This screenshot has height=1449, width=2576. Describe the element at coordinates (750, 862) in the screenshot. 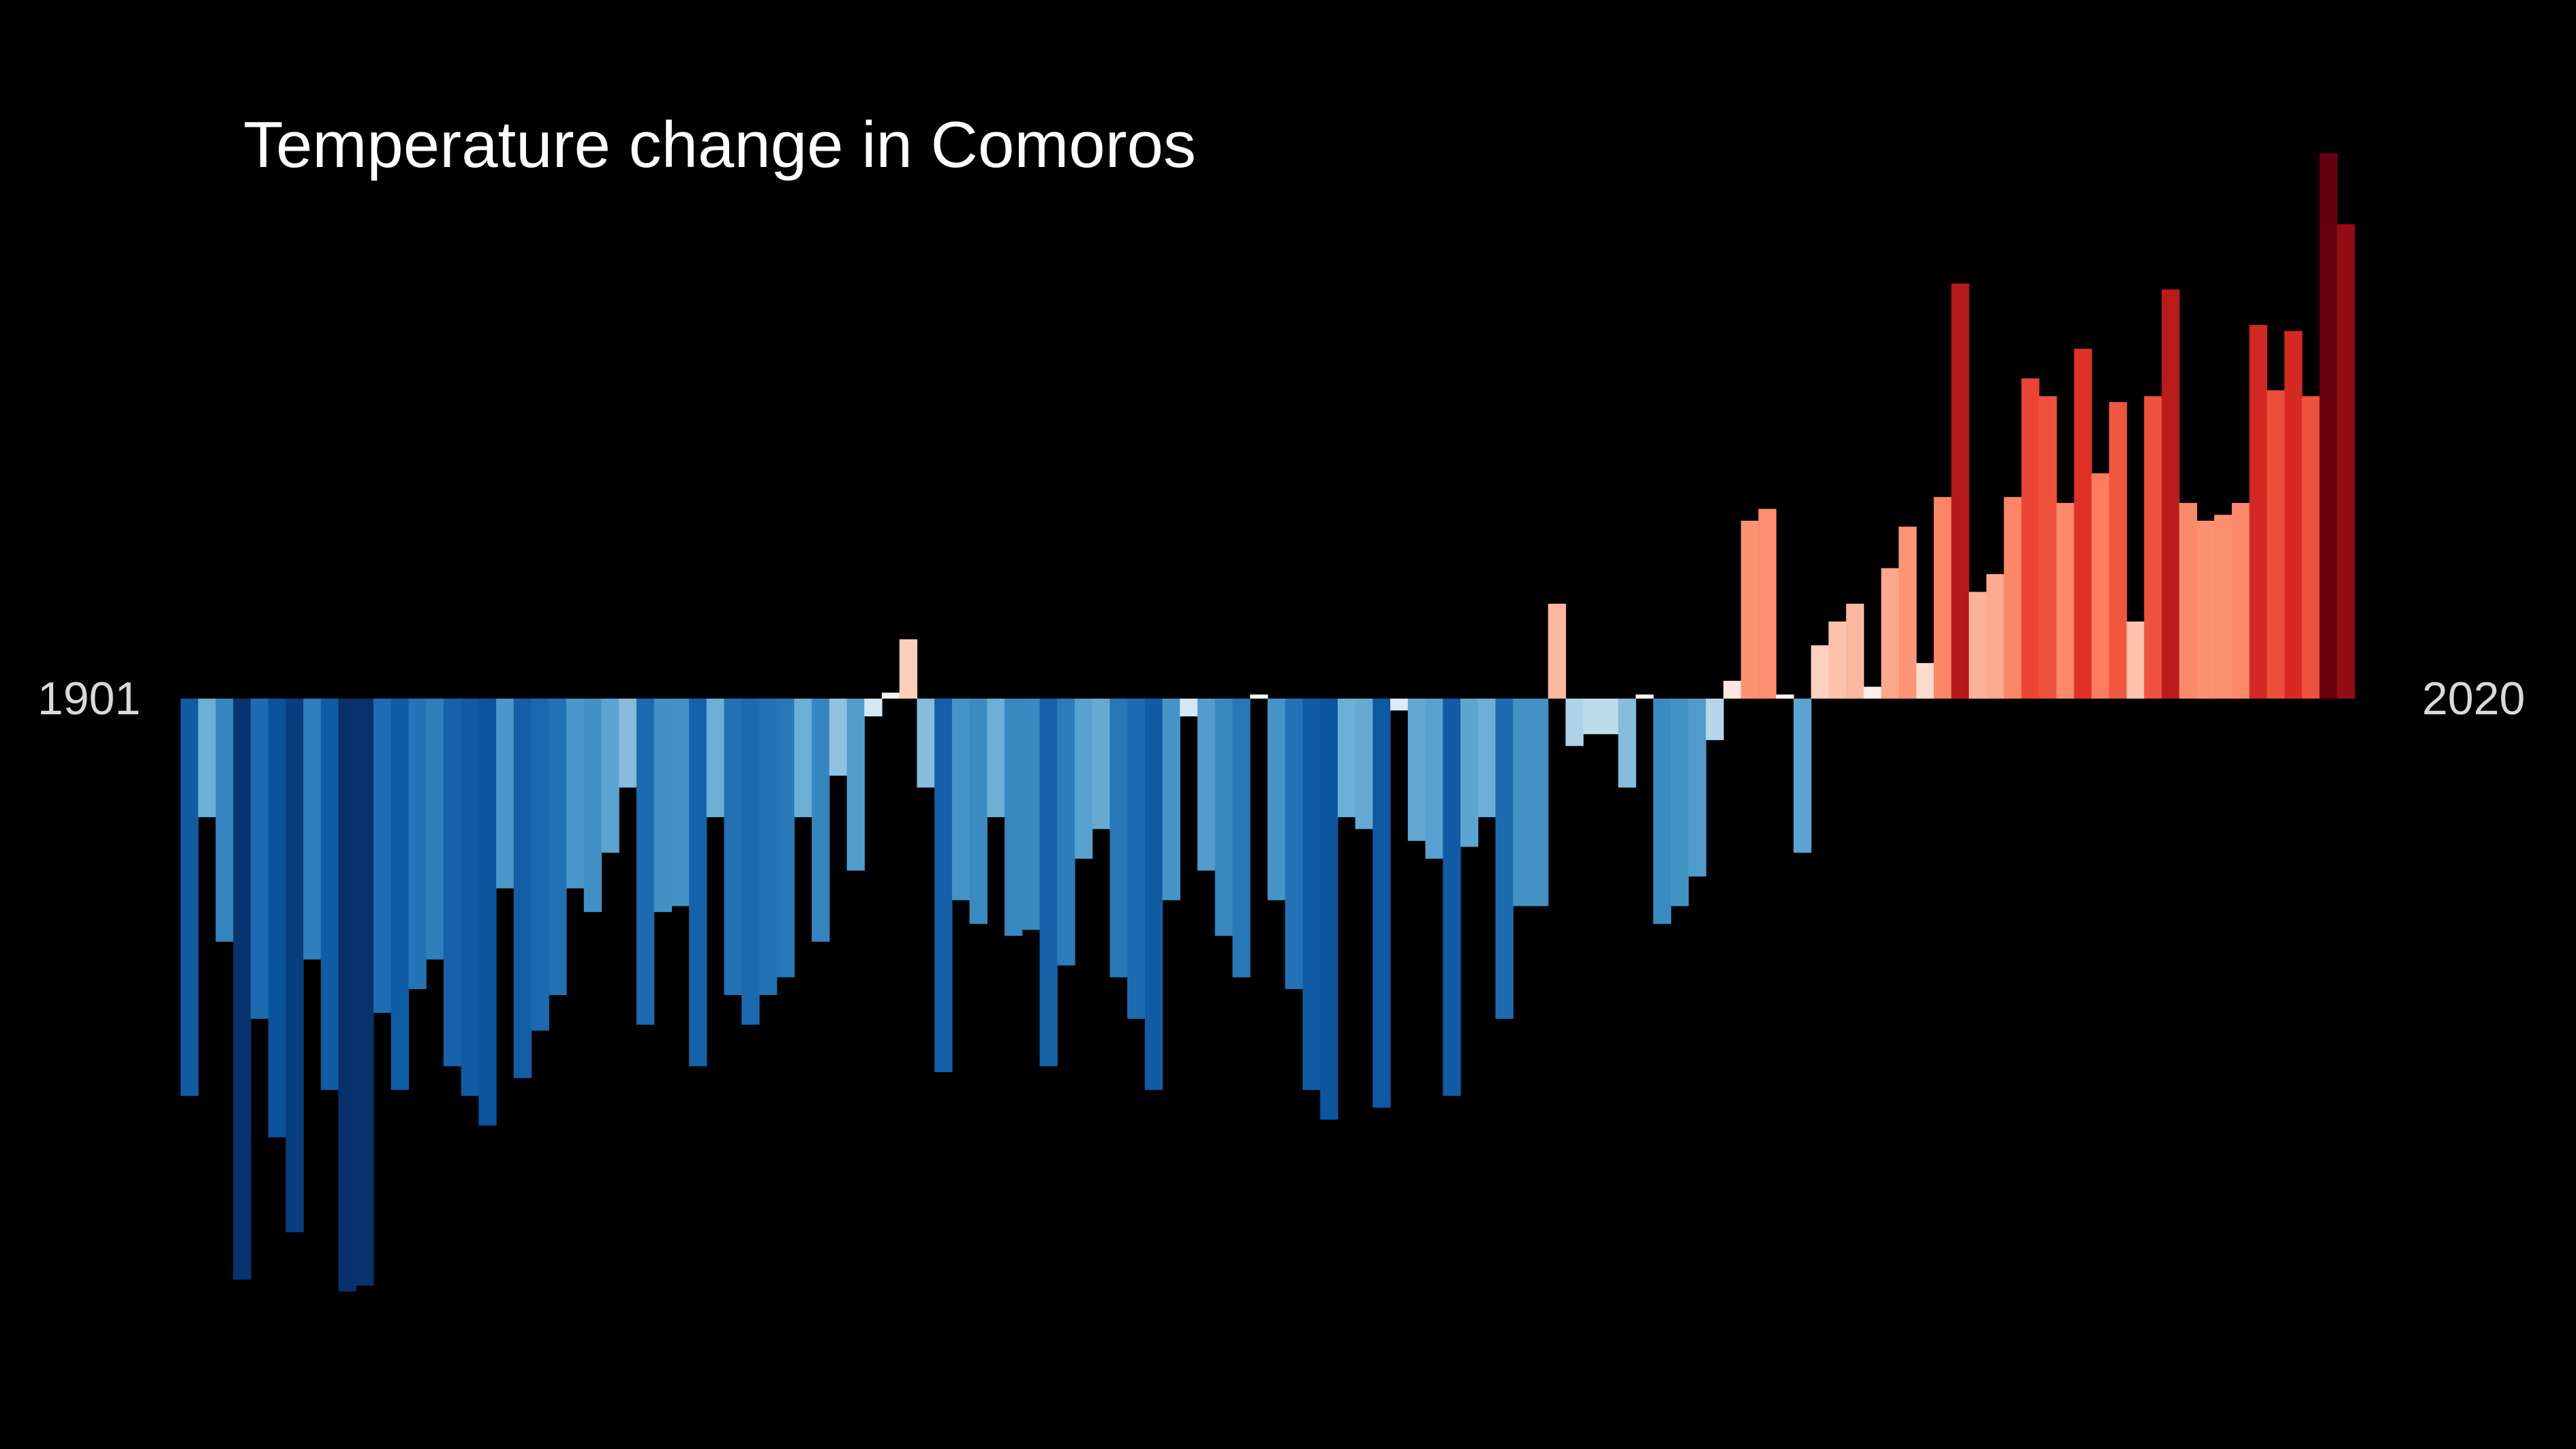

I see `bar-1933` at that location.